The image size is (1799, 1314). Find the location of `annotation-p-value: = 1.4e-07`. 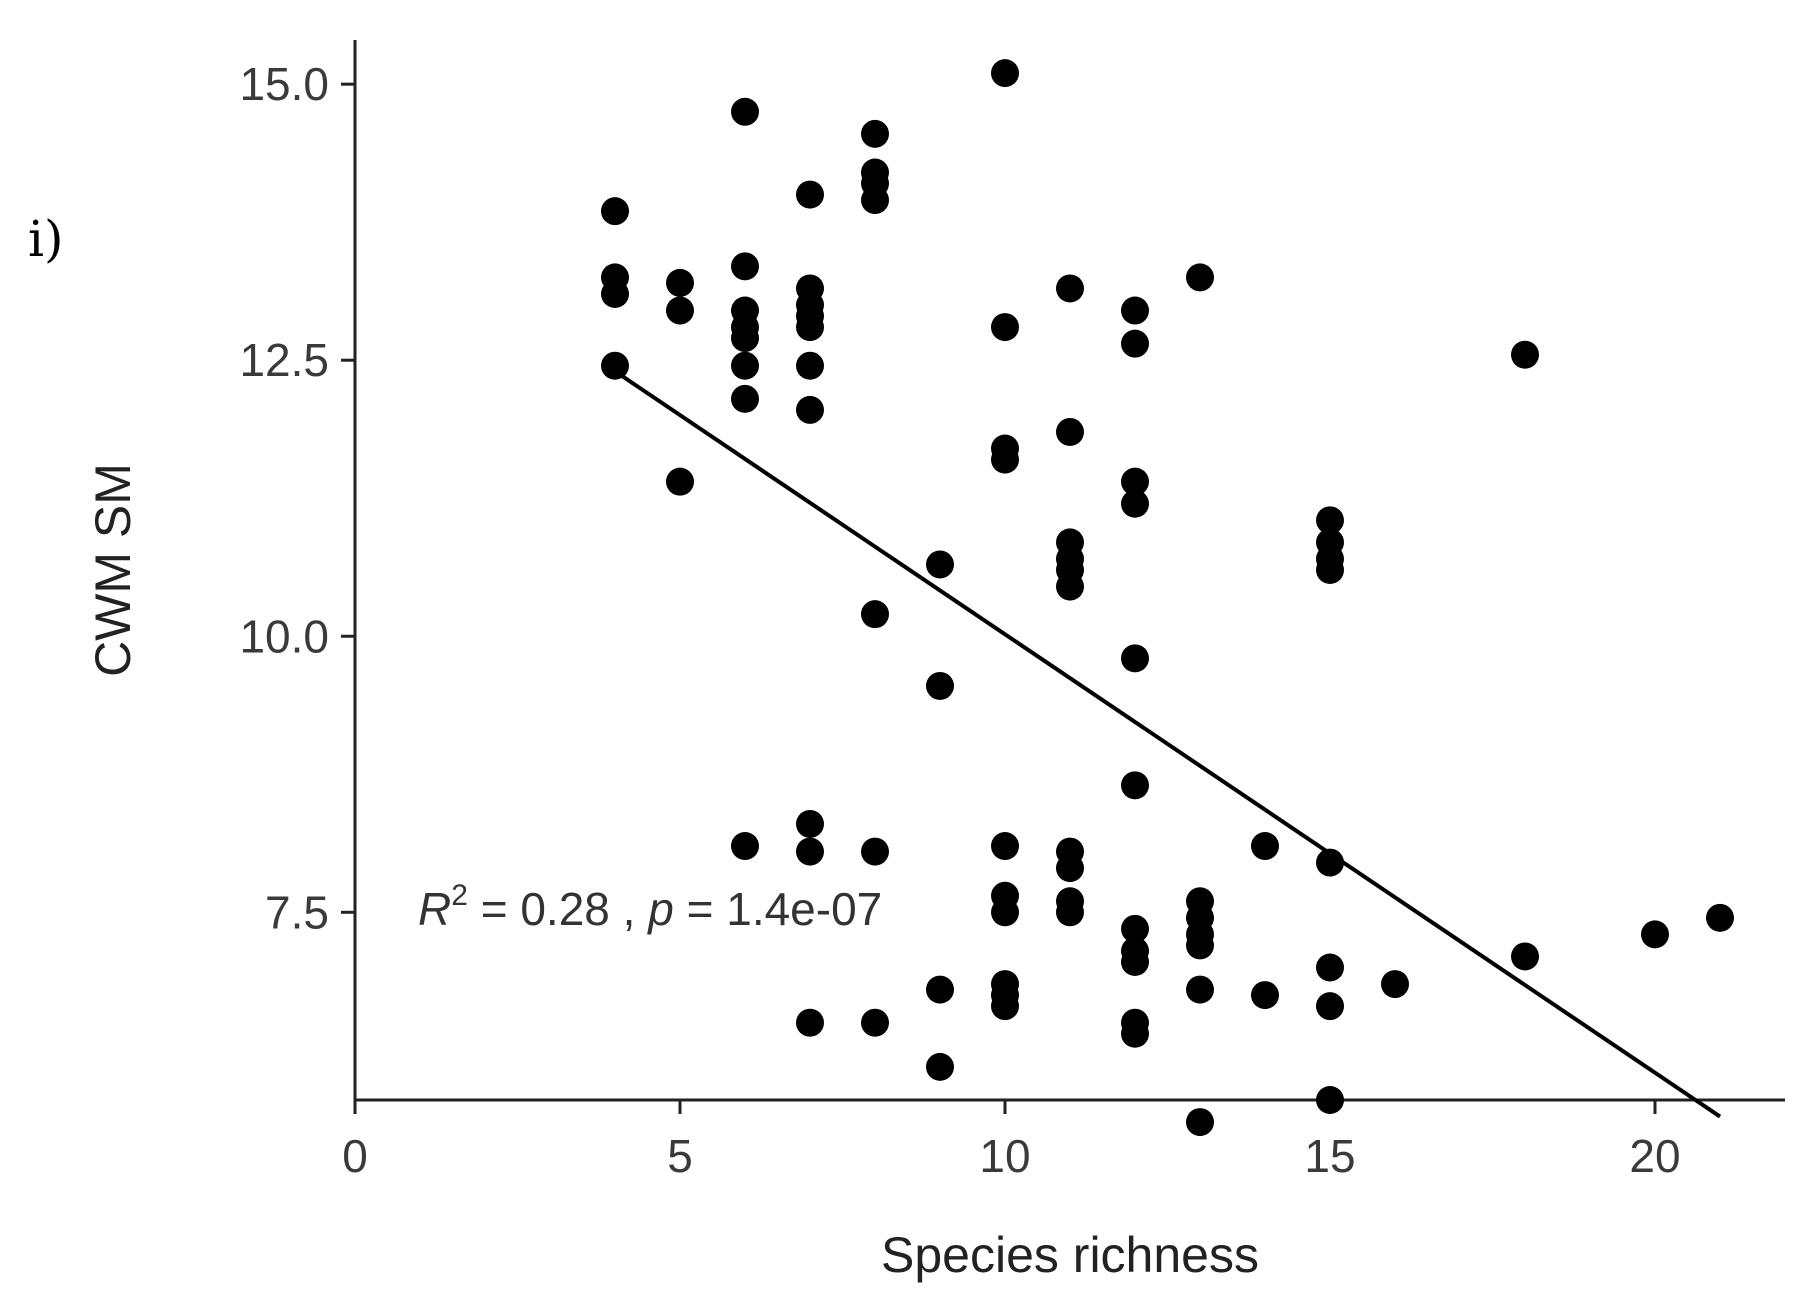

annotation-p-value: = 1.4e-07 is located at coordinates (778, 909).